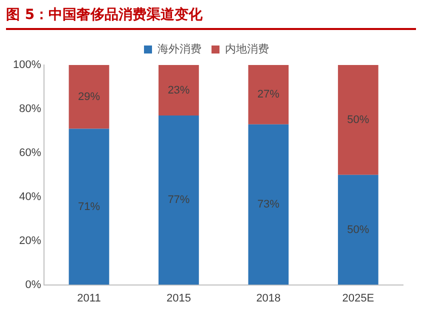 The height and width of the screenshot is (325, 423). Describe the element at coordinates (180, 49) in the screenshot. I see `legend-label: 海外消费` at that location.